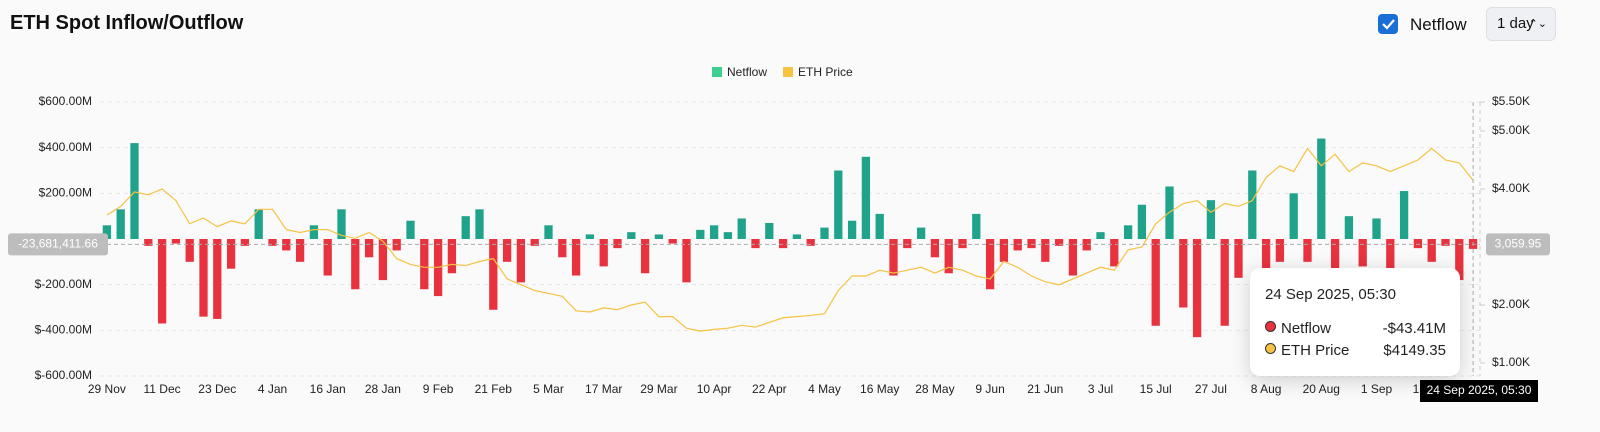 The image size is (1600, 432). I want to click on crosshair-x-box, so click(1479, 391).